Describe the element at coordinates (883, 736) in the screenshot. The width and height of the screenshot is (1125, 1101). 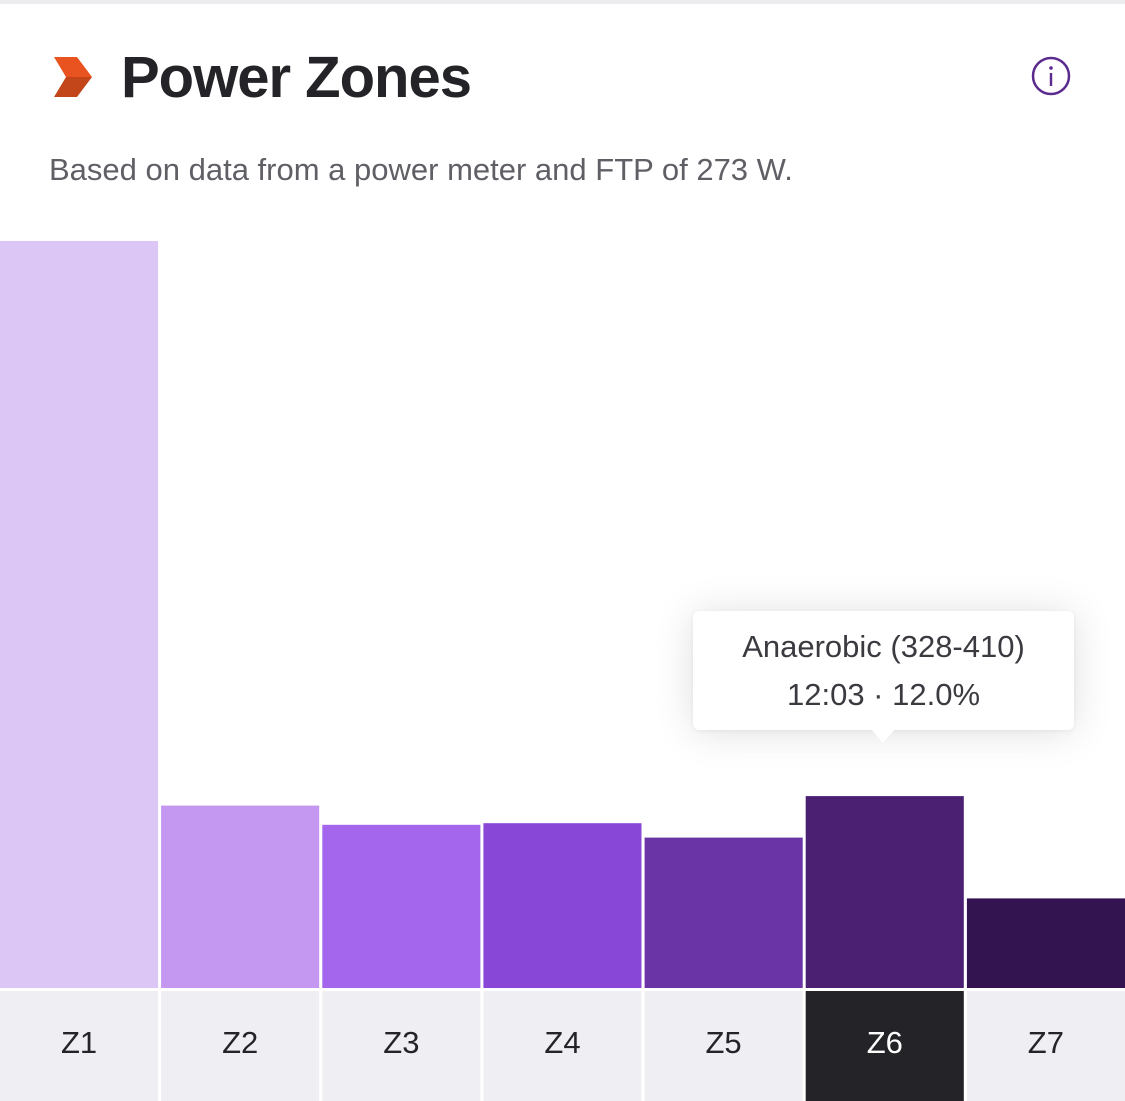
I see `tooltip-arrow` at that location.